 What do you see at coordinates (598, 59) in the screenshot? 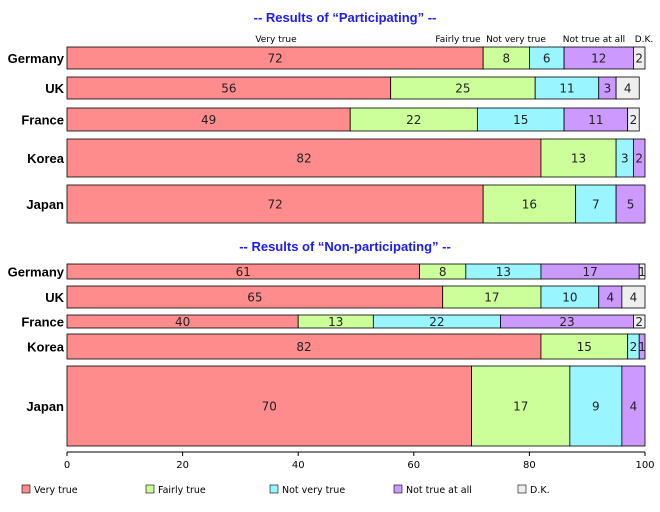
I see `data-label: 12` at bounding box center [598, 59].